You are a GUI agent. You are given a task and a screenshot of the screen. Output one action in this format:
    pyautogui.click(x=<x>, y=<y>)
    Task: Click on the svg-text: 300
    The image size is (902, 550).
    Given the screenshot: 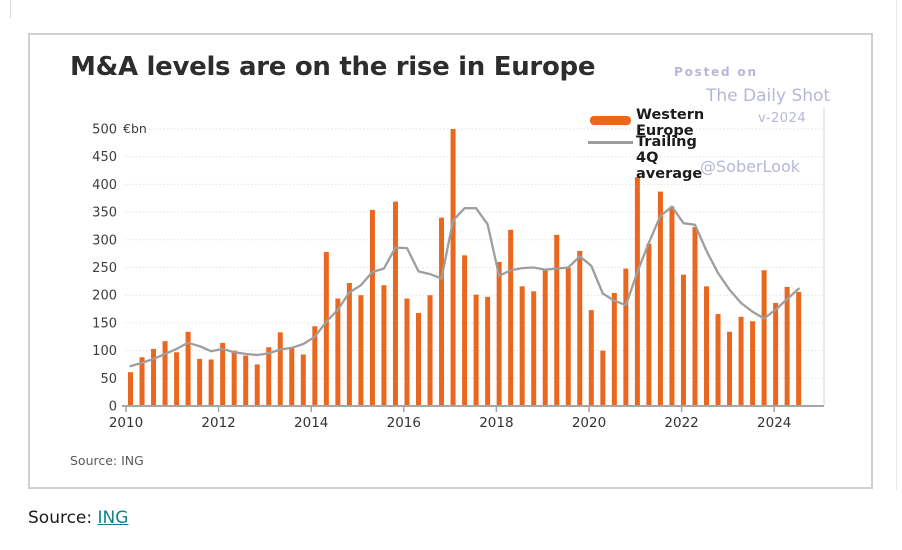 What is the action you would take?
    pyautogui.click(x=104, y=240)
    